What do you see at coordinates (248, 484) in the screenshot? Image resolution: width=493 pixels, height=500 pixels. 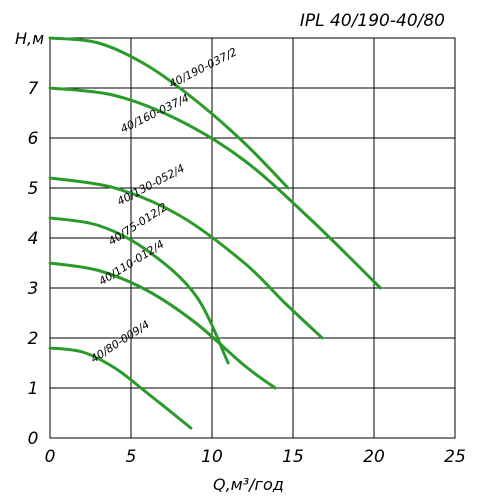 I see `x-axis-label: Q,м³/год` at bounding box center [248, 484].